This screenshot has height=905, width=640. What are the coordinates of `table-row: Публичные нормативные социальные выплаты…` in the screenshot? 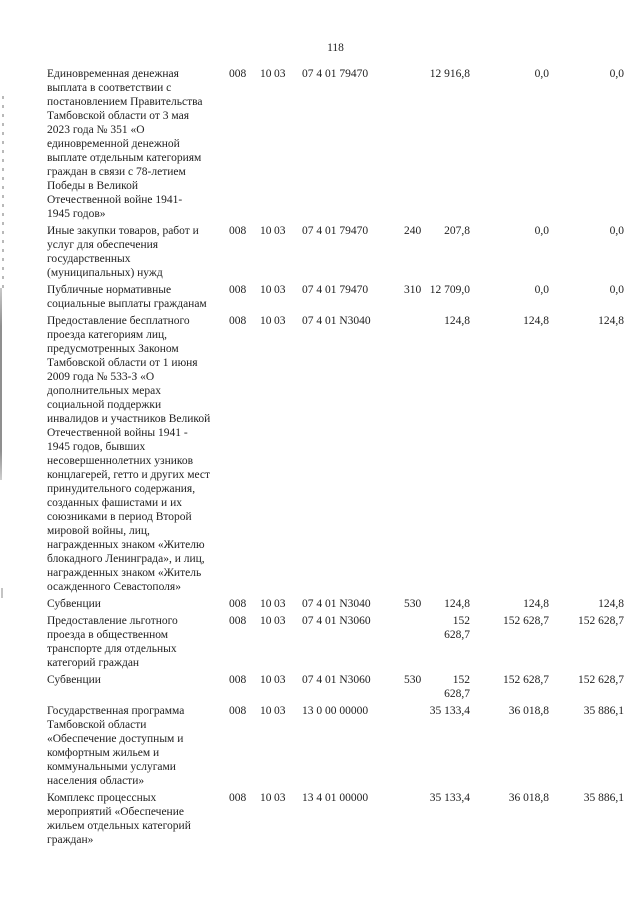 It's located at (335, 297).